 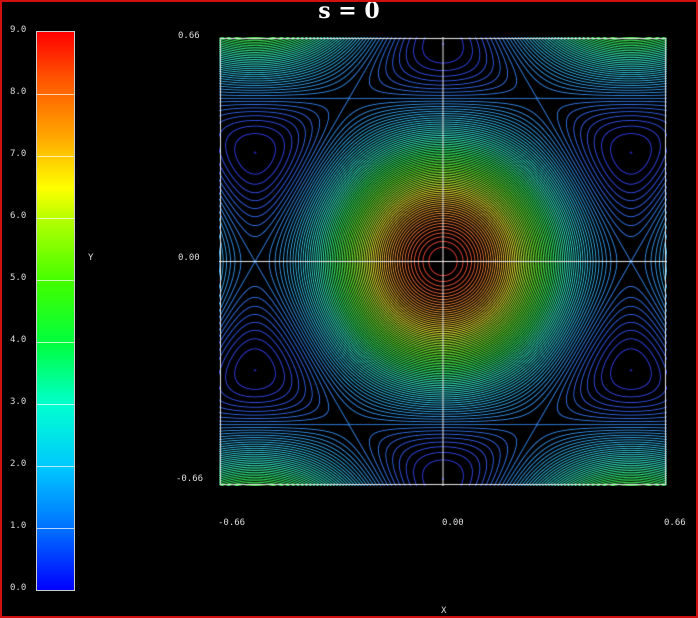 I want to click on colorbar-tick-label: 2.0, so click(x=18, y=464).